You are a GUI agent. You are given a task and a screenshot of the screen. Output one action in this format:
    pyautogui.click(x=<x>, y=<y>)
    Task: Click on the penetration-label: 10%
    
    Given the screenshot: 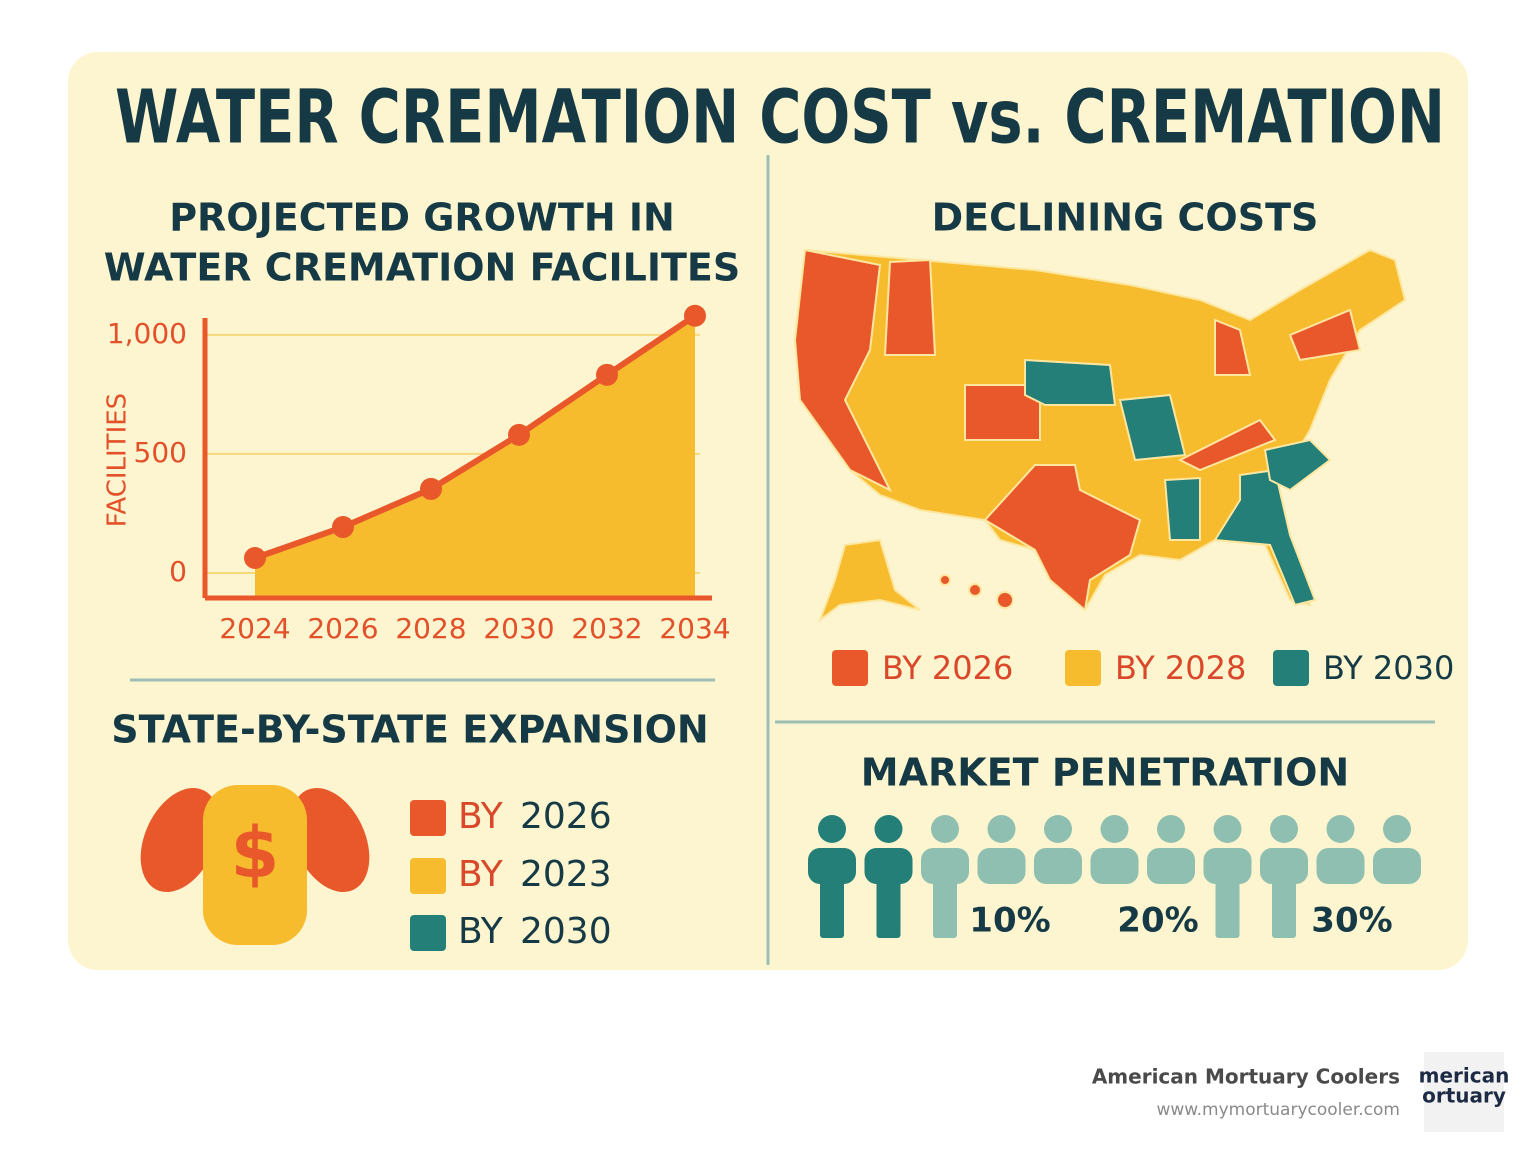 What is the action you would take?
    pyautogui.click(x=1009, y=921)
    